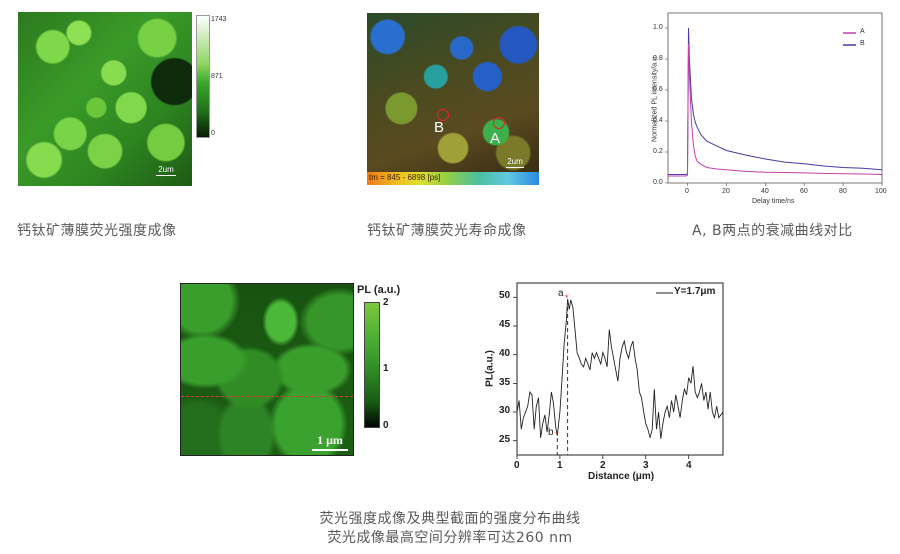 Image resolution: width=900 pixels, height=554 pixels. What do you see at coordinates (379, 290) in the screenshot?
I see `pl-colorbar-title: PL (a.u.)` at bounding box center [379, 290].